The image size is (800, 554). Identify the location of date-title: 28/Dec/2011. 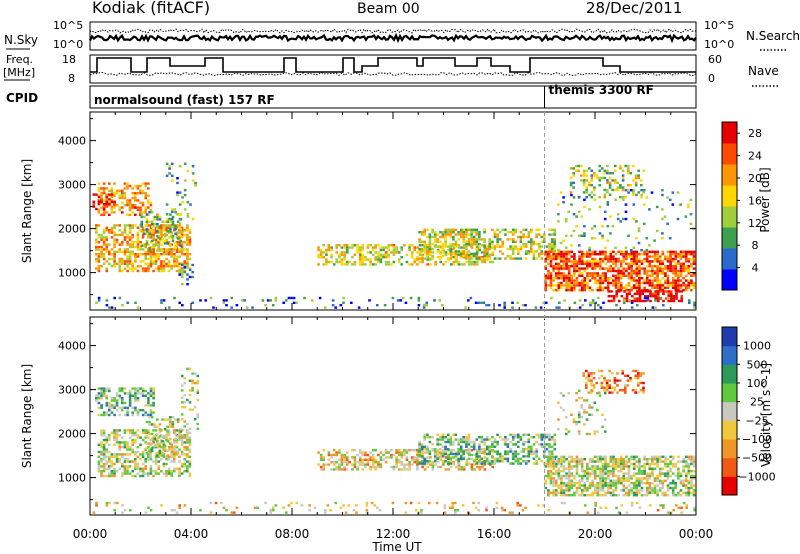
(634, 8).